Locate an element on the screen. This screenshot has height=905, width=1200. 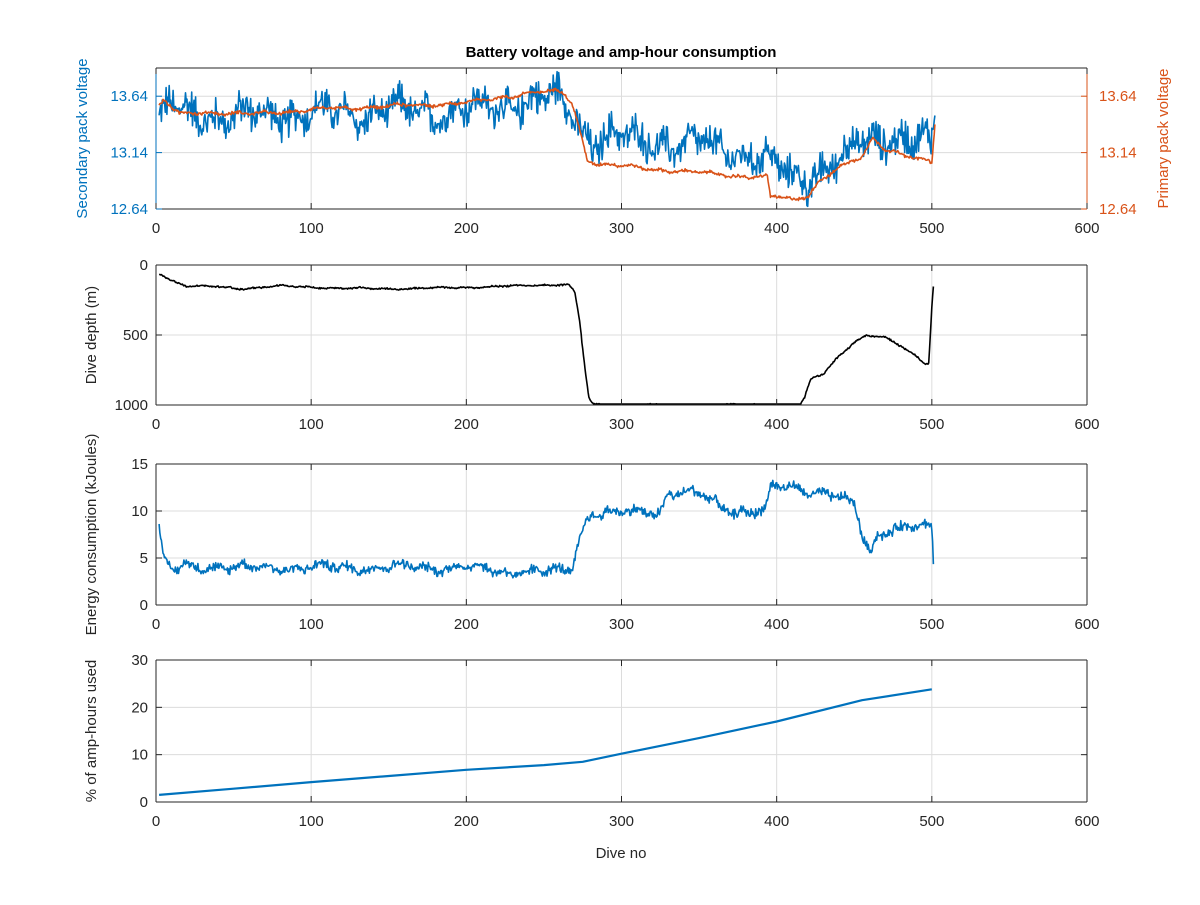
y-tick-label: 12.64 is located at coordinates (129, 209).